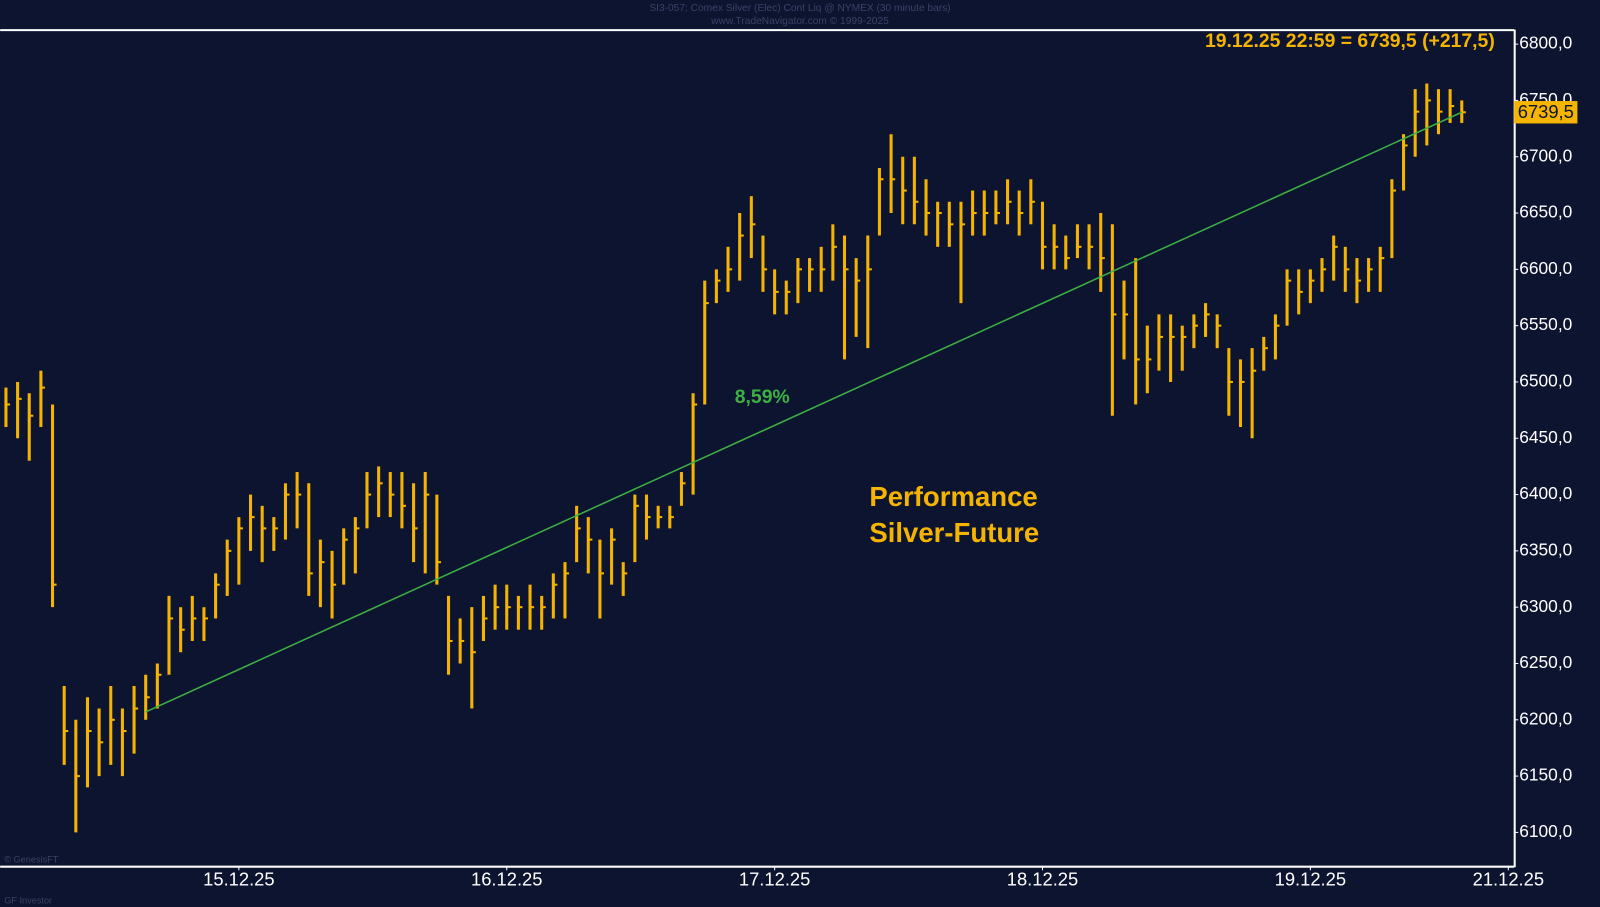 Image resolution: width=1600 pixels, height=907 pixels. Describe the element at coordinates (1545, 324) in the screenshot. I see `y-tick-label: 6550,0` at that location.